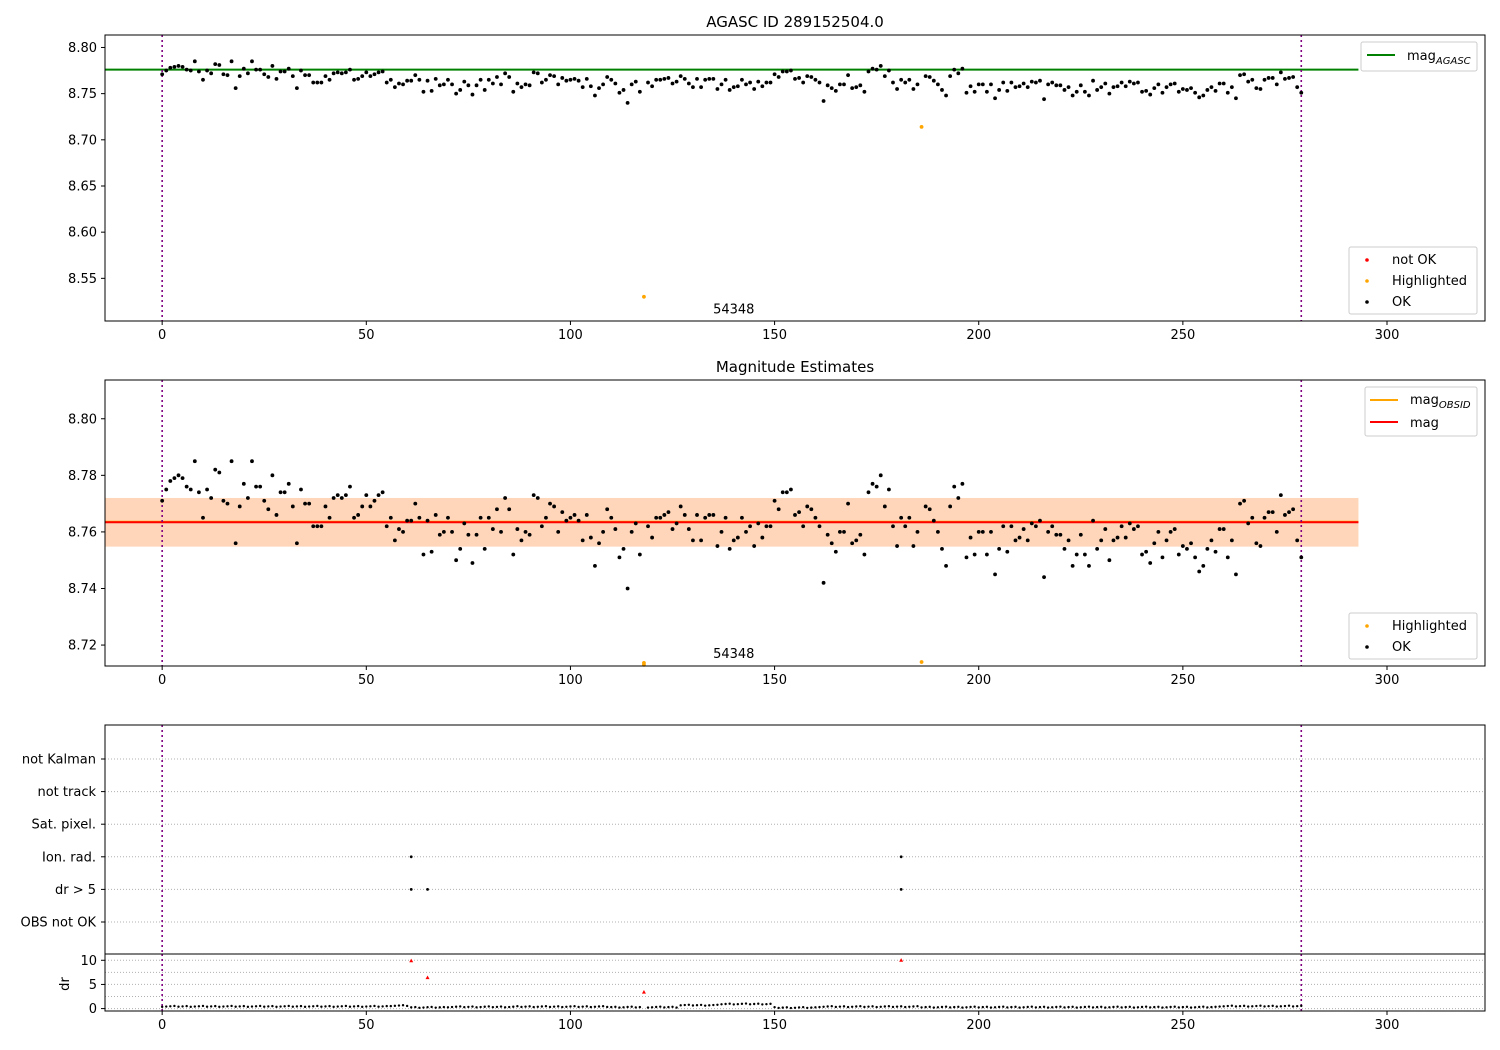 The image size is (1500, 1050). I want to click on legend-label-ok: OK, so click(1401, 302).